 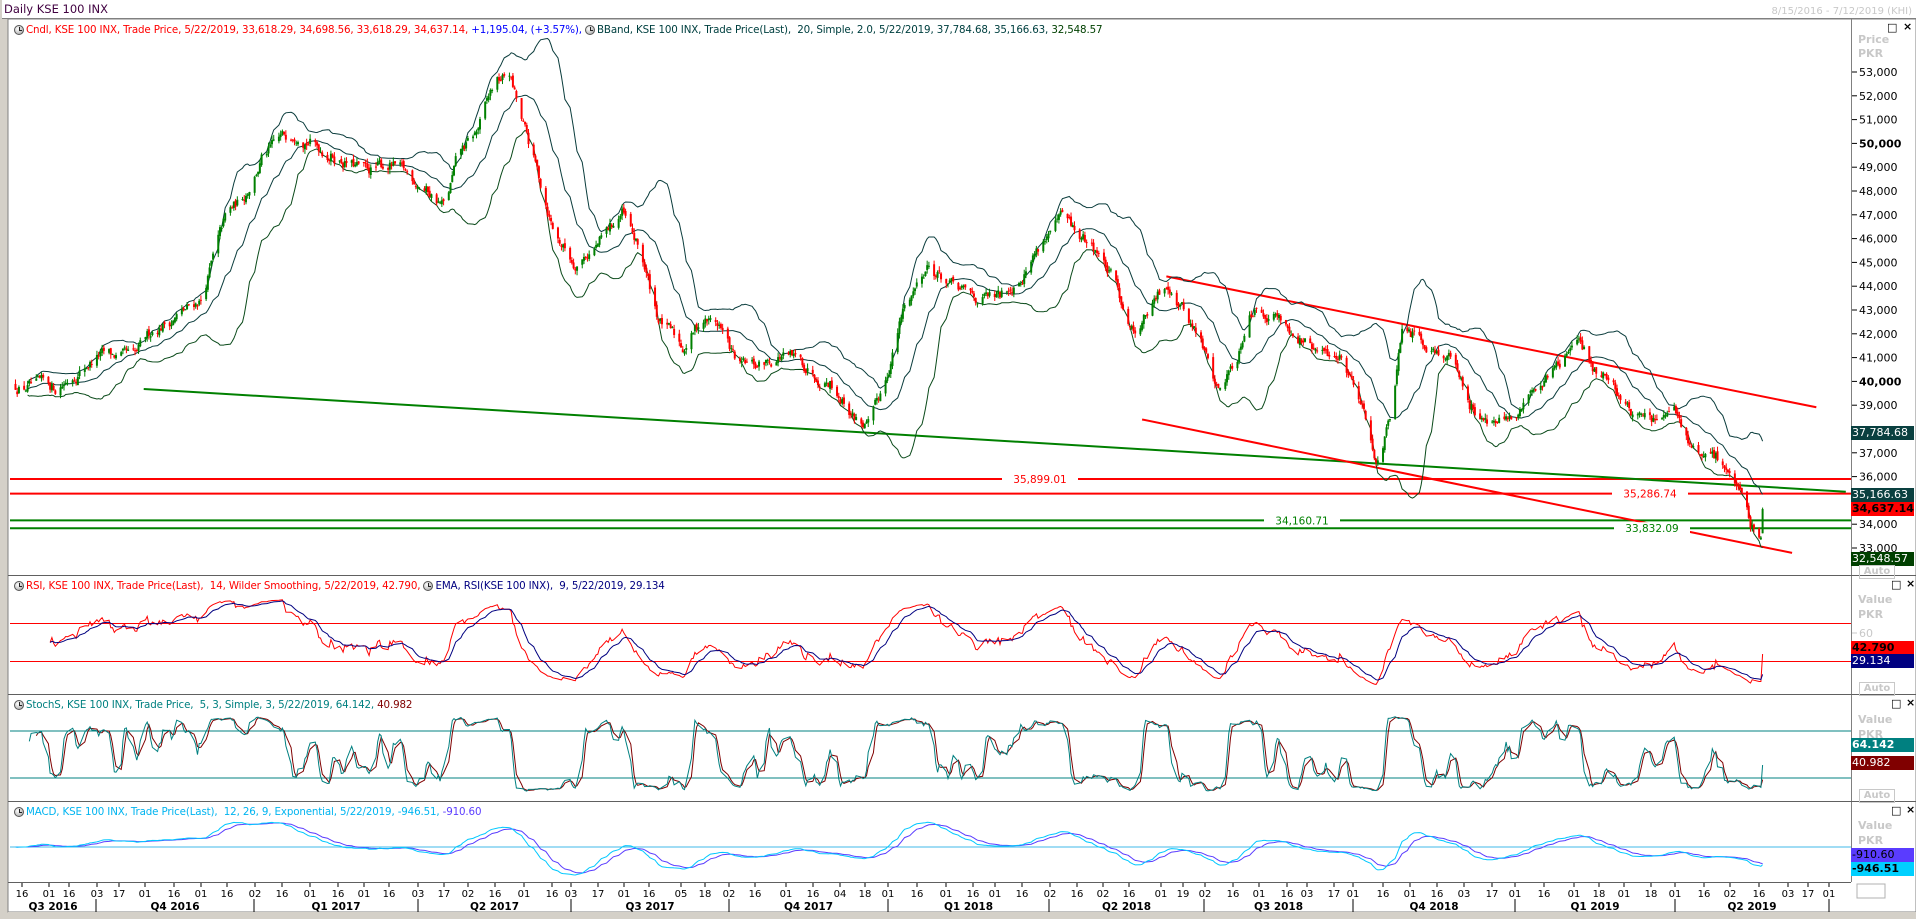 I want to click on stoch-k-line, so click(x=896, y=754).